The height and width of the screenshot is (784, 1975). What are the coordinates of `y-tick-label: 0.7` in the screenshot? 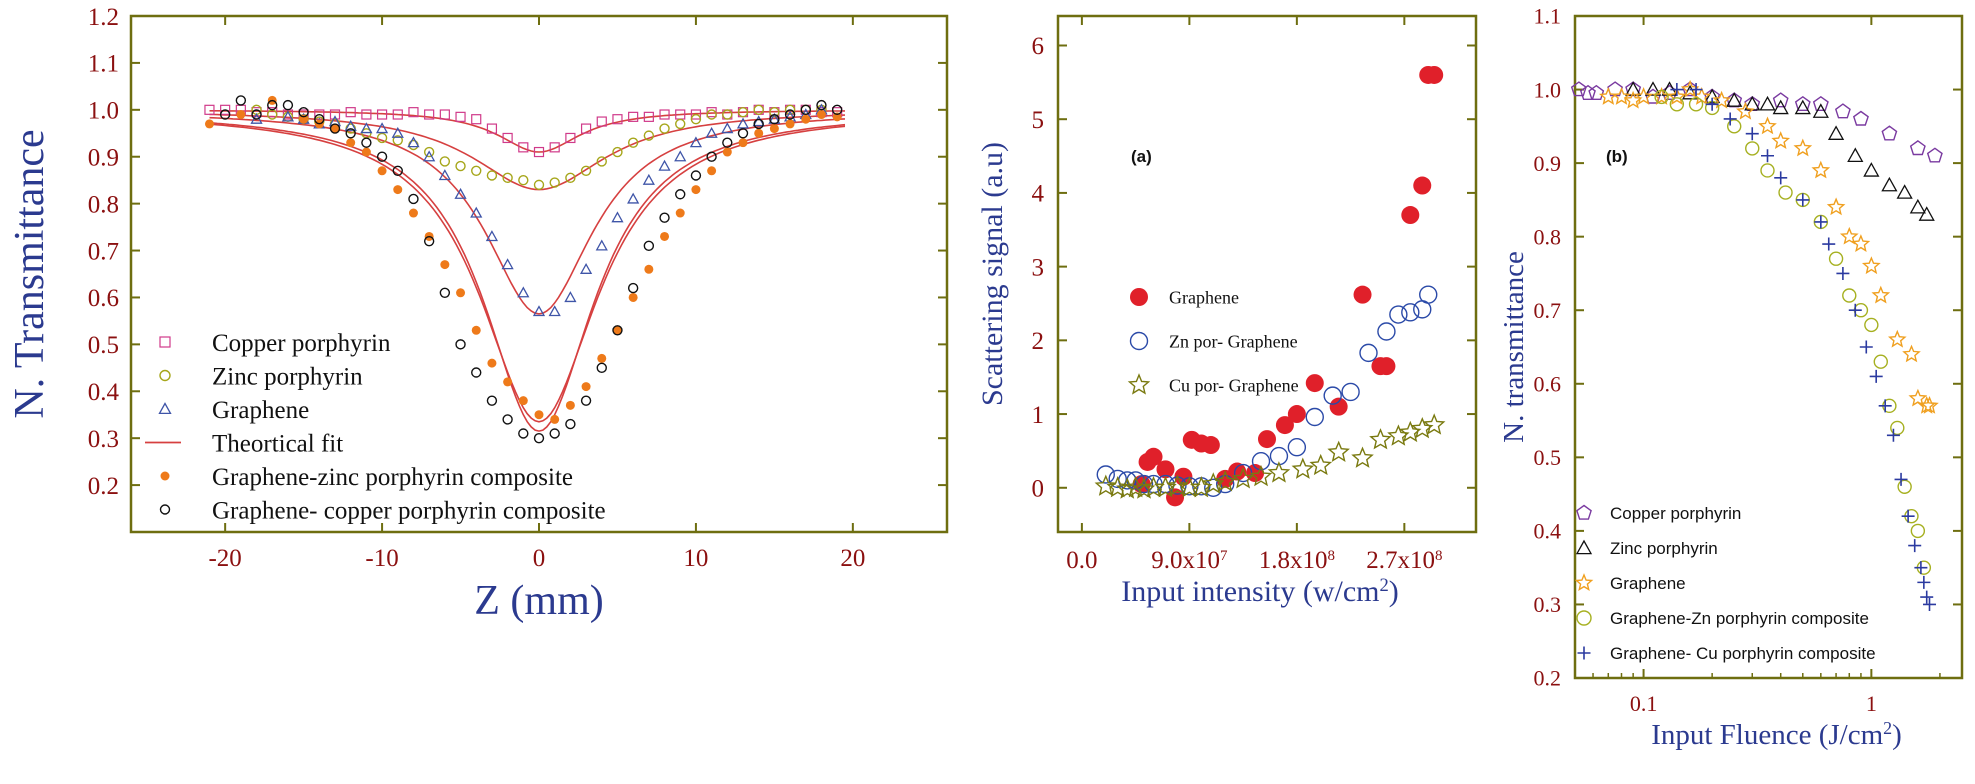 It's located at (1548, 310).